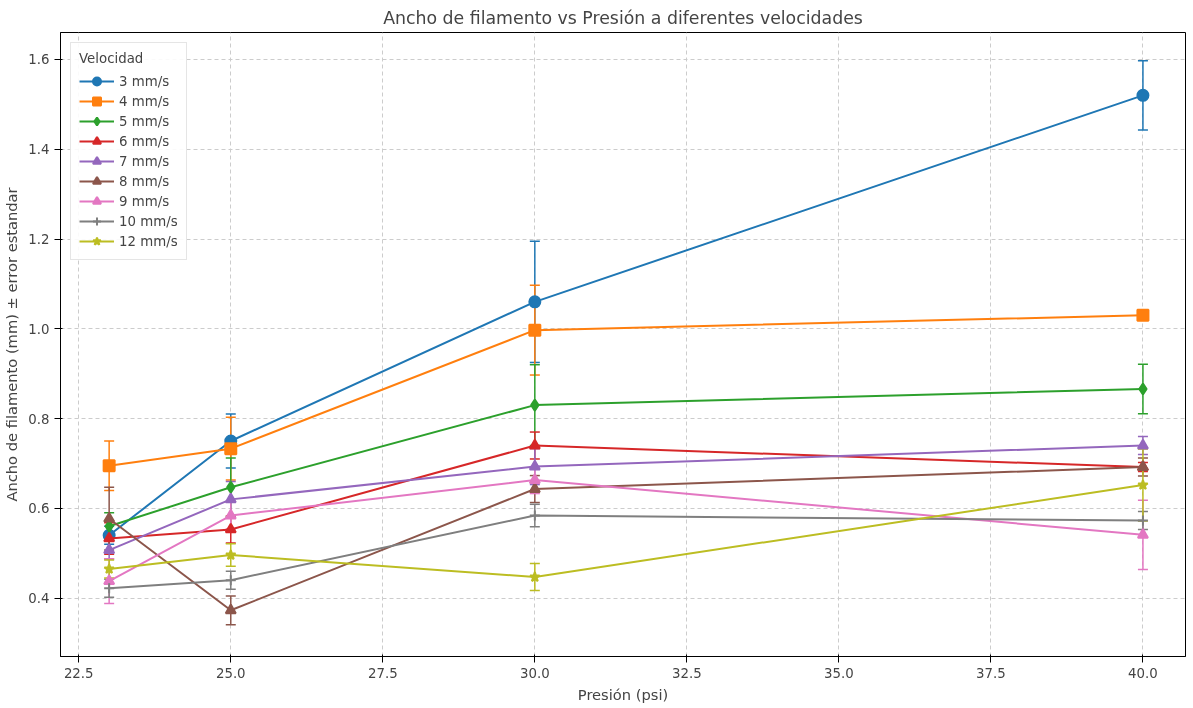 This screenshot has width=1193, height=708. Describe the element at coordinates (991, 673) in the screenshot. I see `x-tick-label: 37.5` at that location.